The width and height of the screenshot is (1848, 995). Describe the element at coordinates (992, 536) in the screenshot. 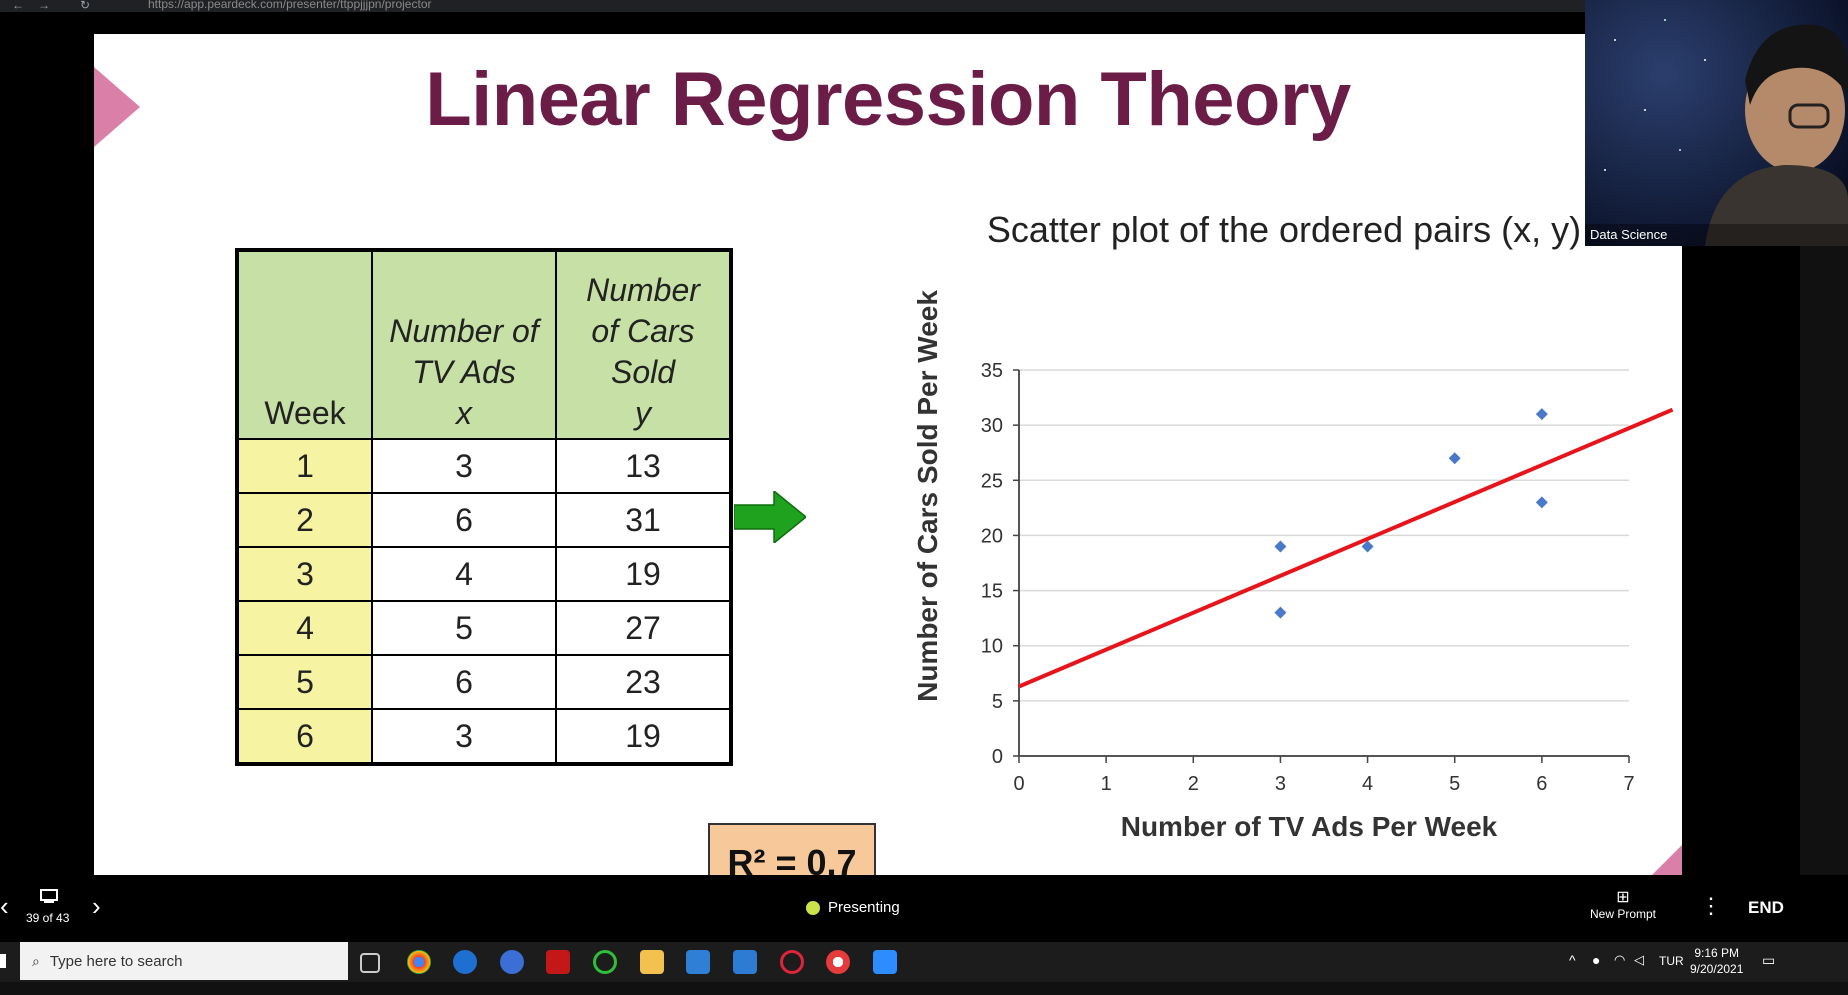

I see `y-tick-label: 20` at that location.